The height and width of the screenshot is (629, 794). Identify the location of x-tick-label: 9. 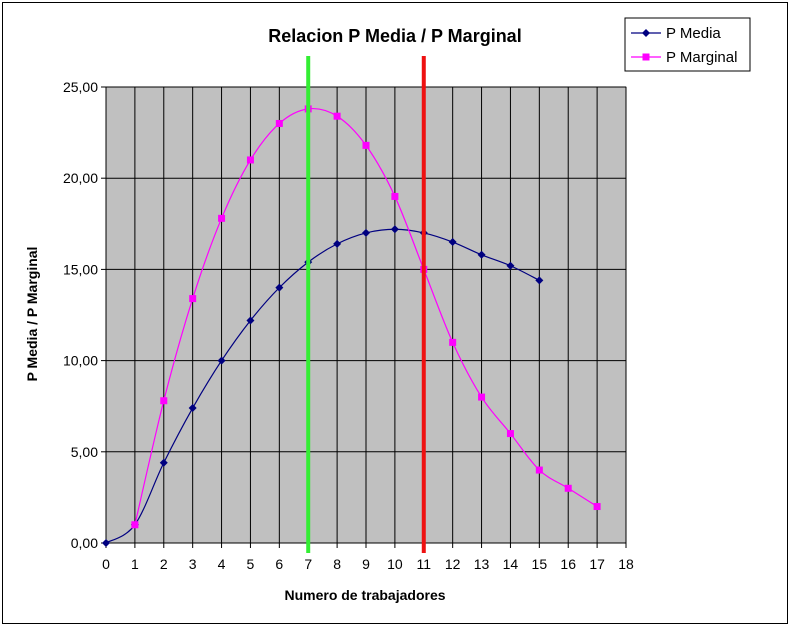
(366, 564).